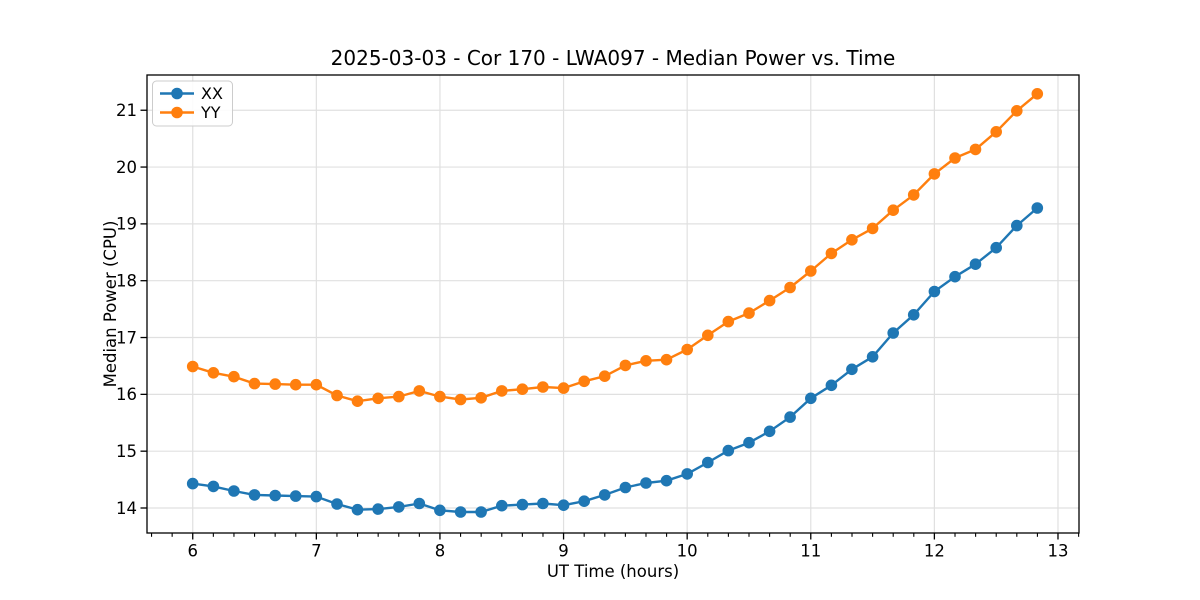  Describe the element at coordinates (126, 337) in the screenshot. I see `y-tick-label: 17` at that location.